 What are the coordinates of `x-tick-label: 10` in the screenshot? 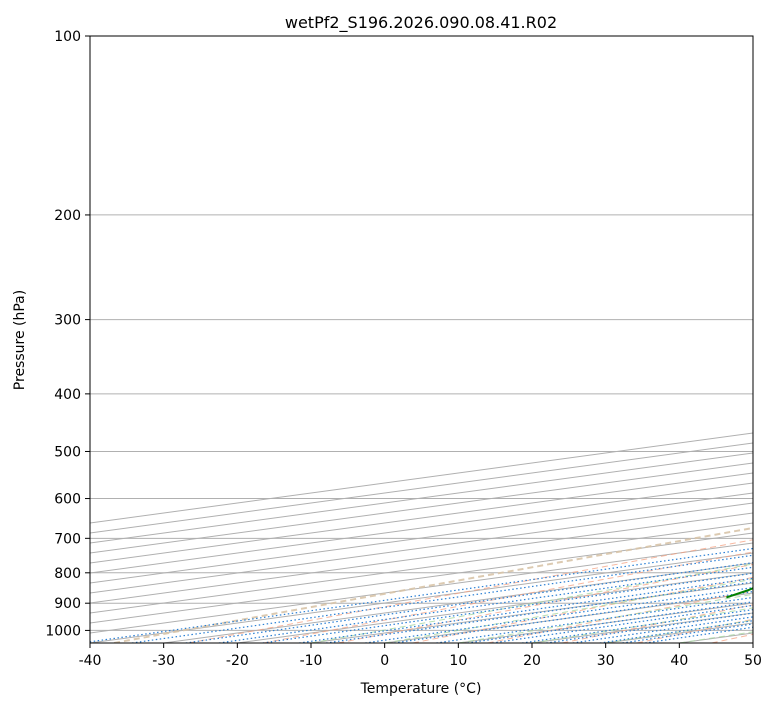 It's located at (458, 661).